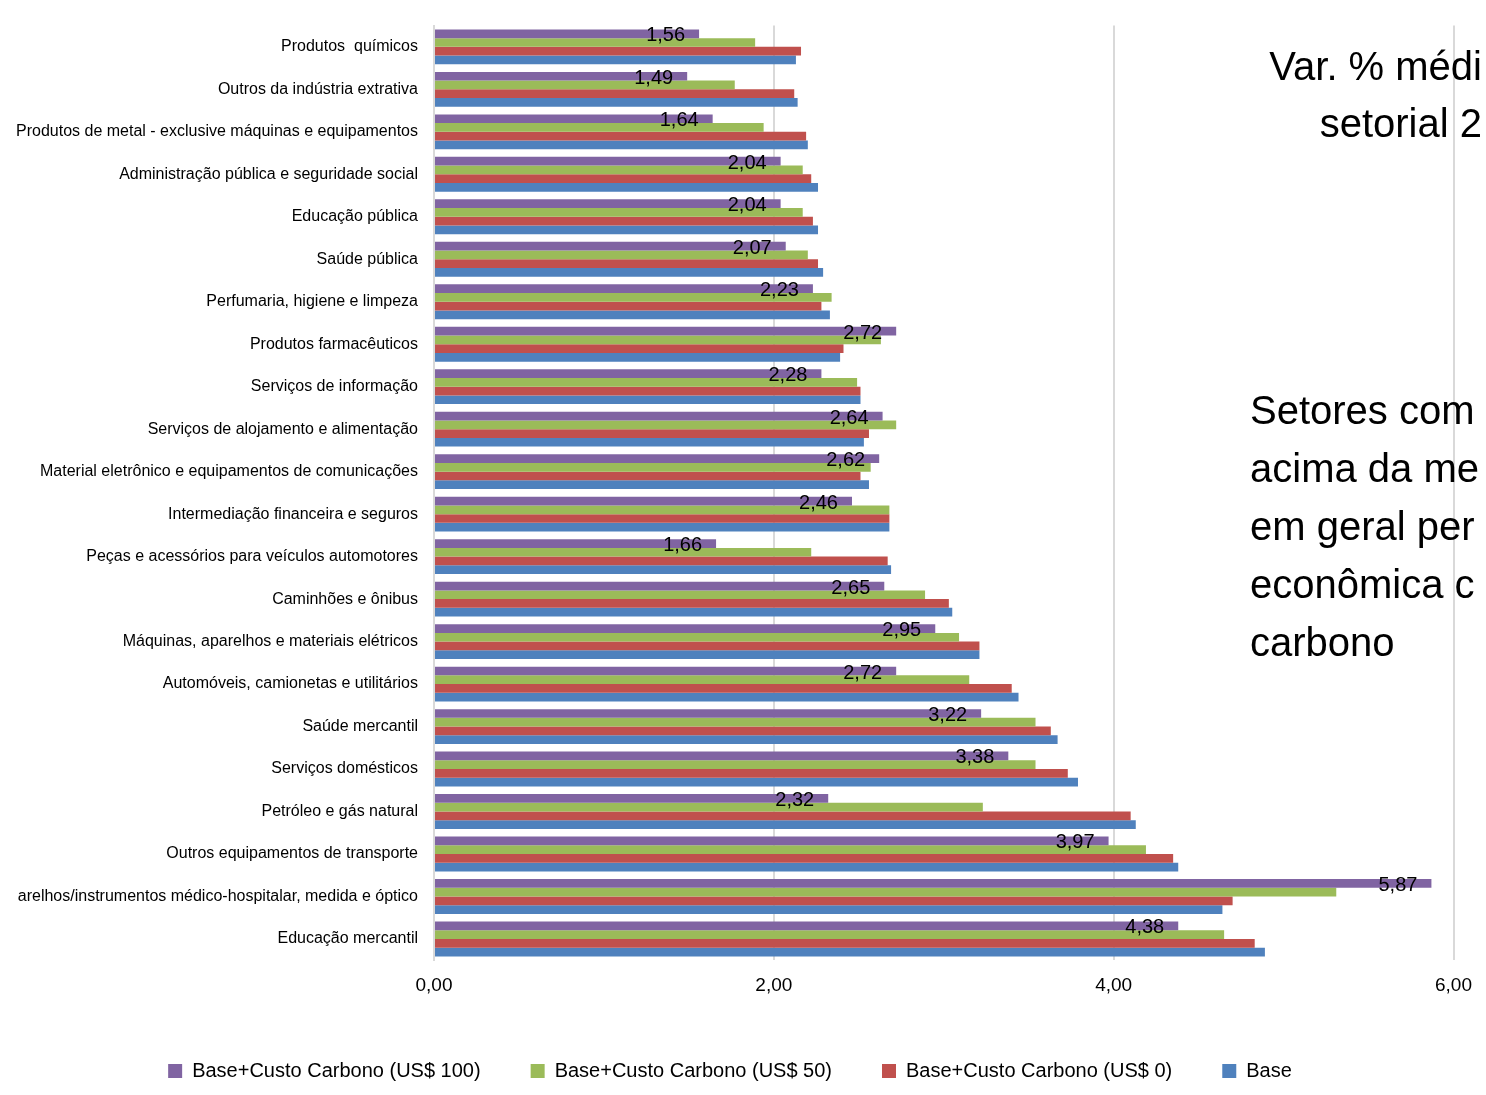  What do you see at coordinates (345, 598) in the screenshot?
I see `y-tick-label: Caminhões e ônibus` at bounding box center [345, 598].